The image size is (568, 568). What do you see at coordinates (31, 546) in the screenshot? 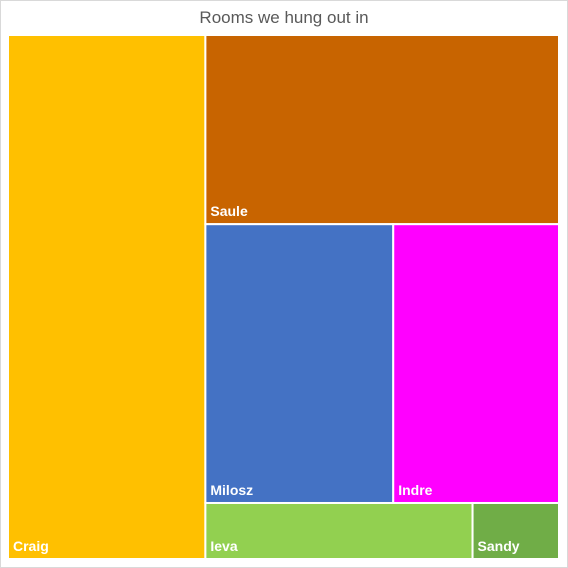
I see `tile-label-craig: Craig` at bounding box center [31, 546].